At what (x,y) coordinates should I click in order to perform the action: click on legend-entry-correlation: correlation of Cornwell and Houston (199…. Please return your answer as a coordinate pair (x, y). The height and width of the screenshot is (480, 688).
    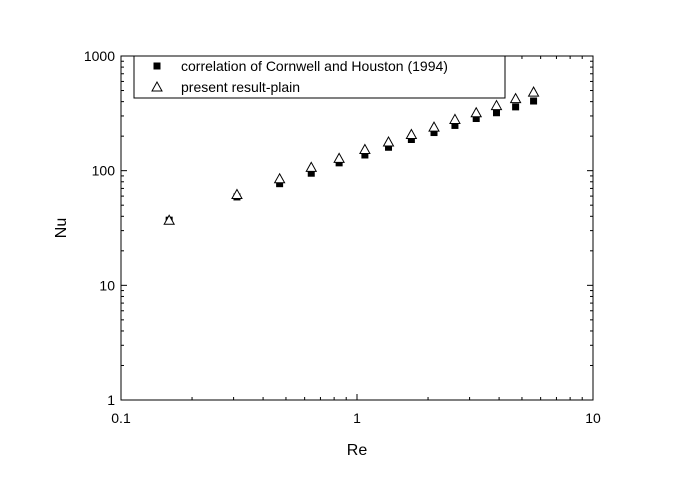
    Looking at the image, I should click on (314, 66).